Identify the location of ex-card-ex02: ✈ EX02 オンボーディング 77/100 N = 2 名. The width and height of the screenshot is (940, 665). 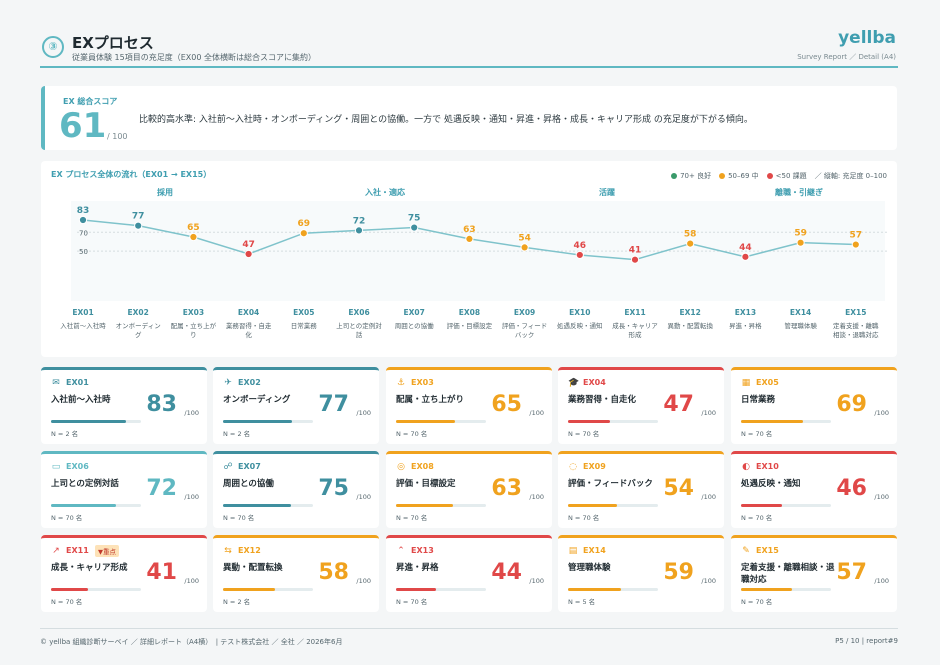
(296, 405).